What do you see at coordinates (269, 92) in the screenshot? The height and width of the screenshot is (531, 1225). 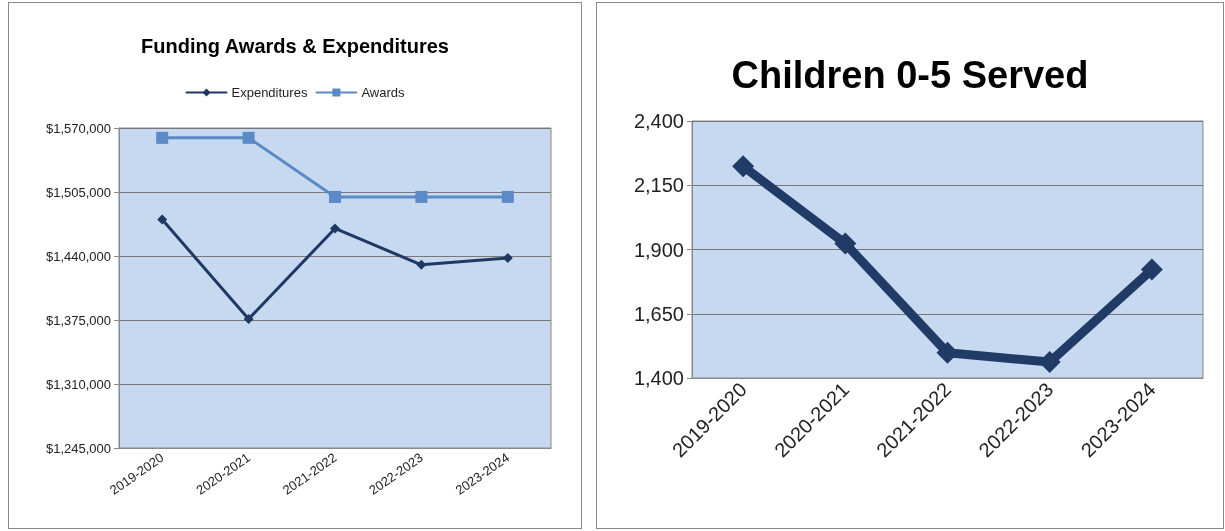 I see `legend-label: Expenditures` at bounding box center [269, 92].